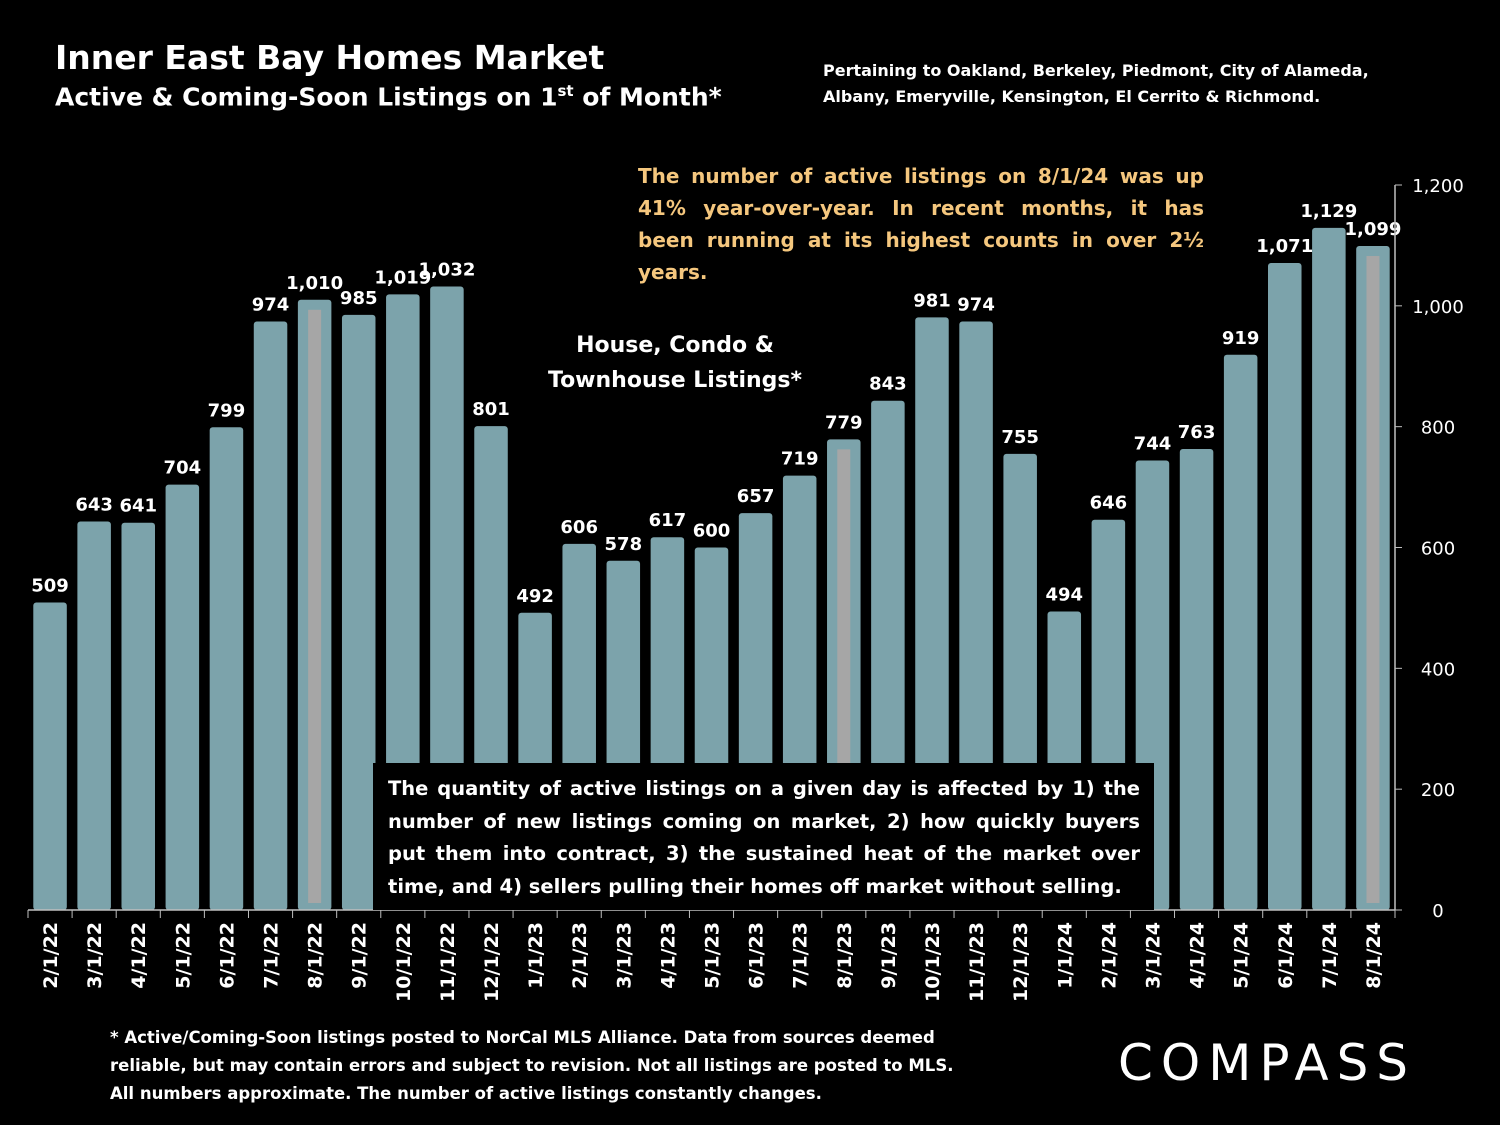 This screenshot has width=1500, height=1125. What do you see at coordinates (624, 955) in the screenshot?
I see `x-tick-label: 3/1/23` at bounding box center [624, 955].